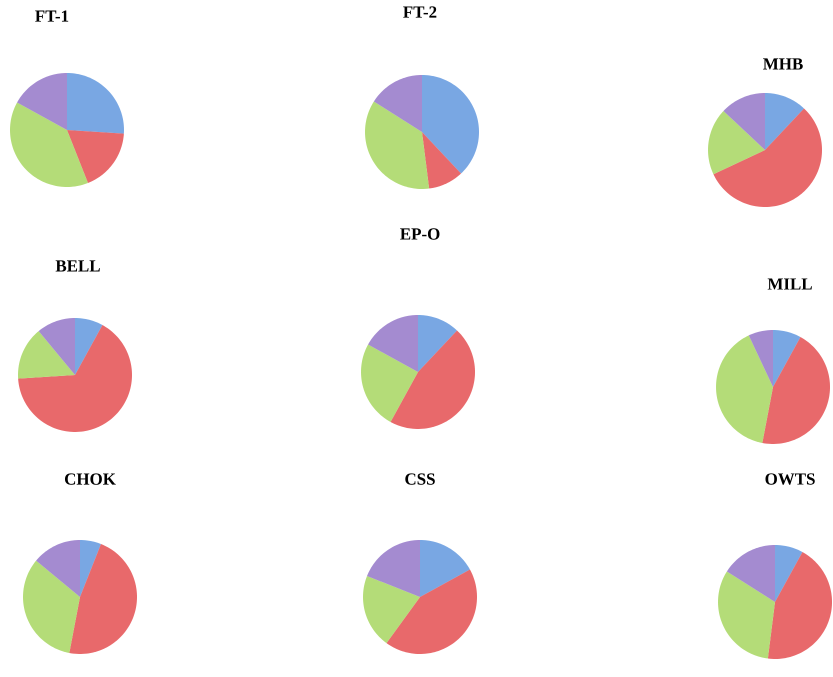 This screenshot has height=677, width=833. Describe the element at coordinates (420, 234) in the screenshot. I see `chart-title: EP-O` at that location.